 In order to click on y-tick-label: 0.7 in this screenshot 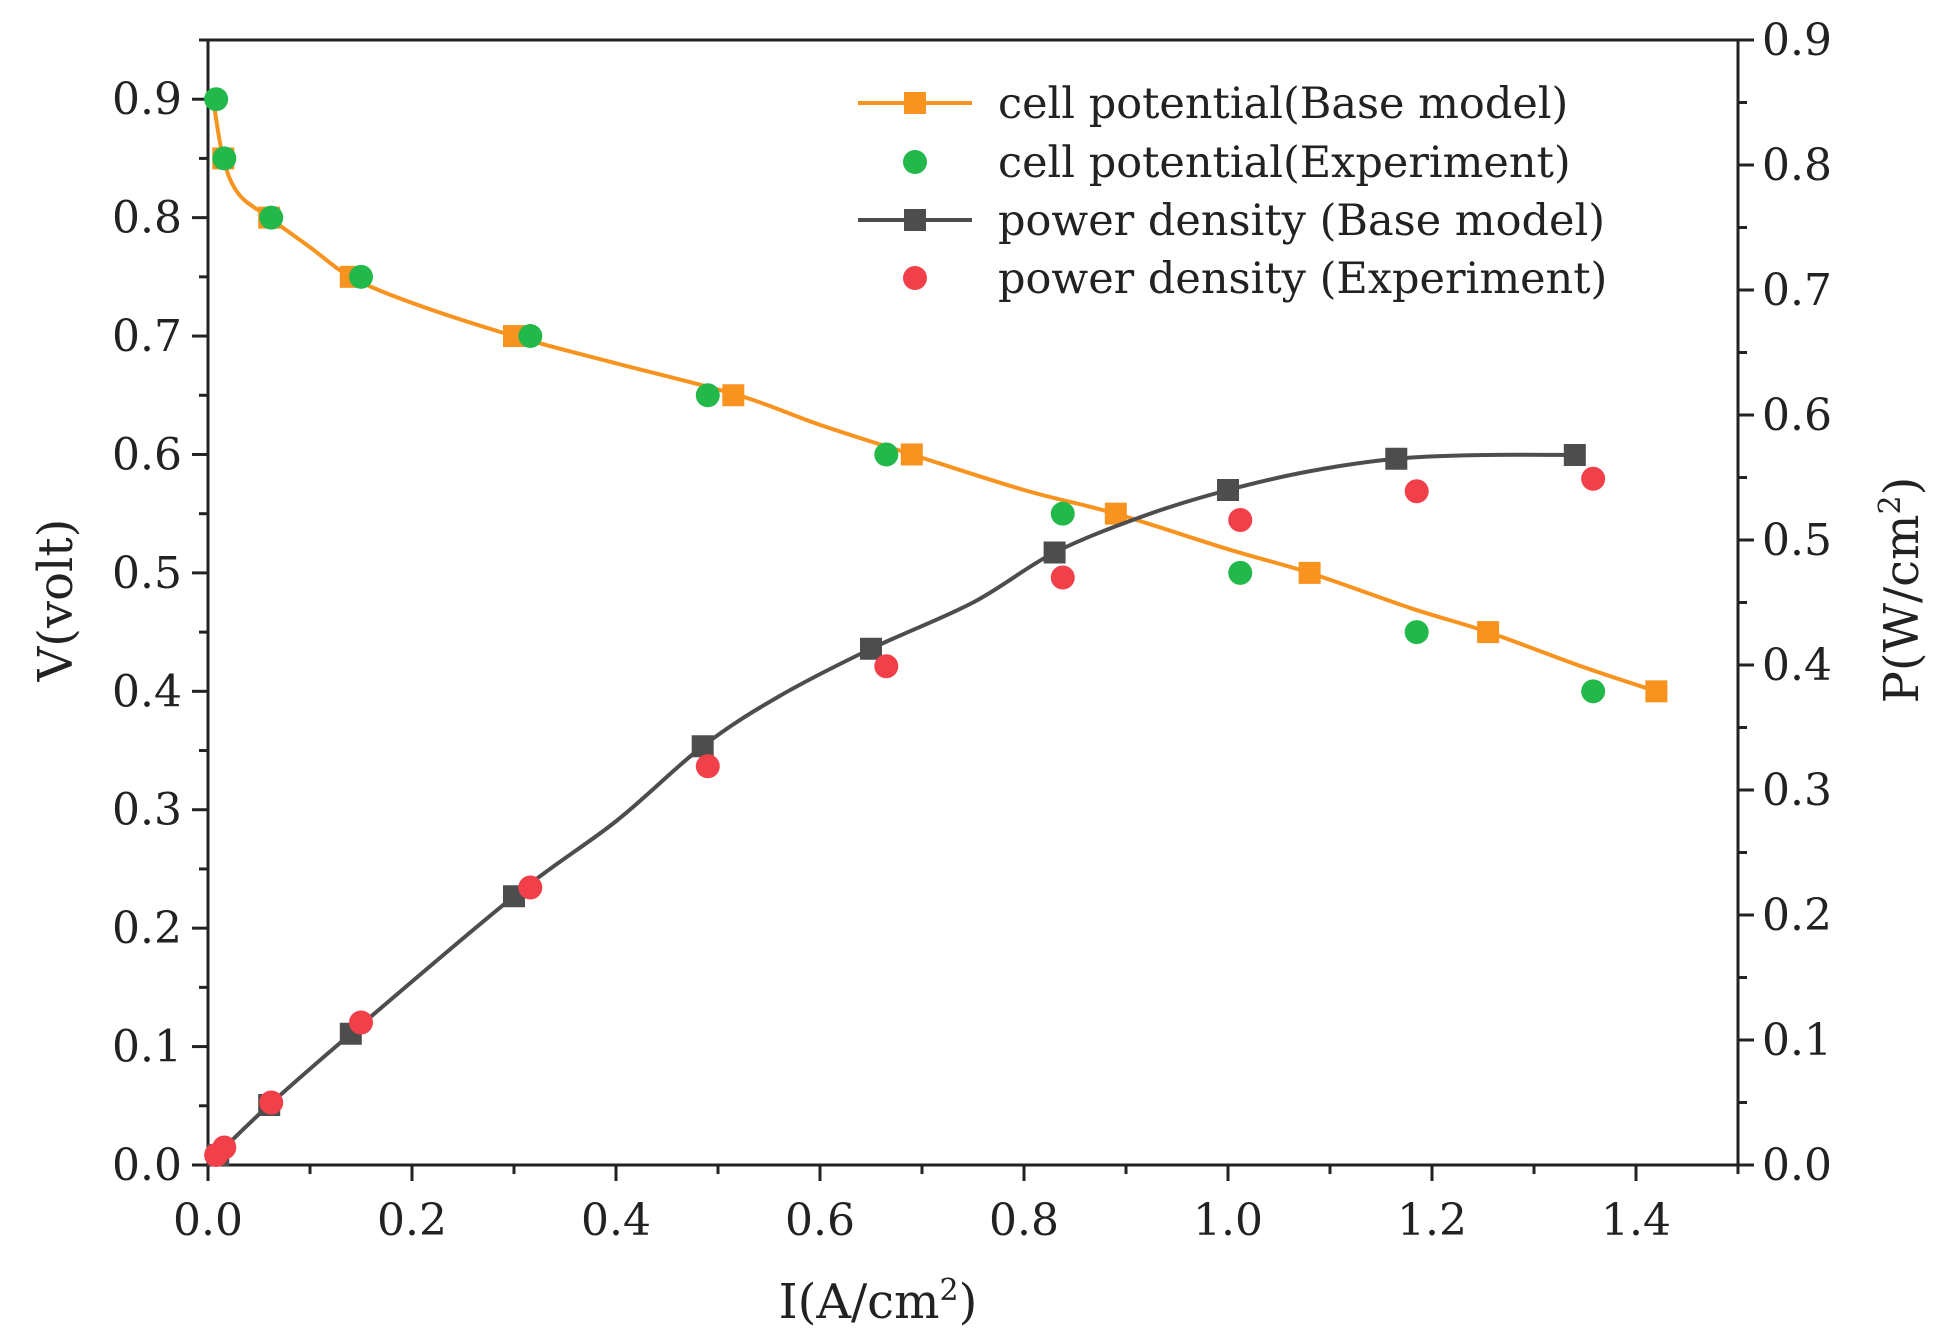, I will do `click(147, 336)`.